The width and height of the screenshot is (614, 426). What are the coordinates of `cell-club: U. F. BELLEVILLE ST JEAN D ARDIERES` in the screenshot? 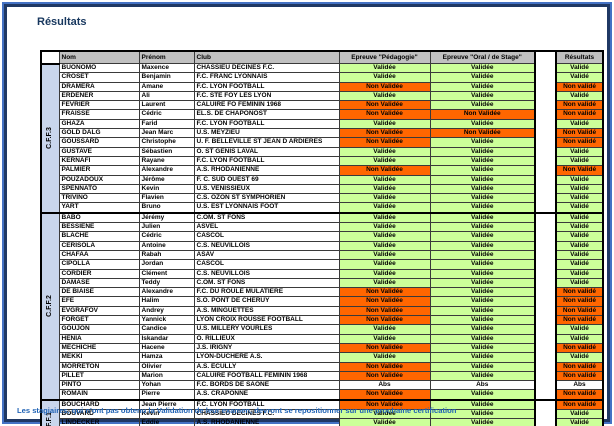 It's located at (266, 142).